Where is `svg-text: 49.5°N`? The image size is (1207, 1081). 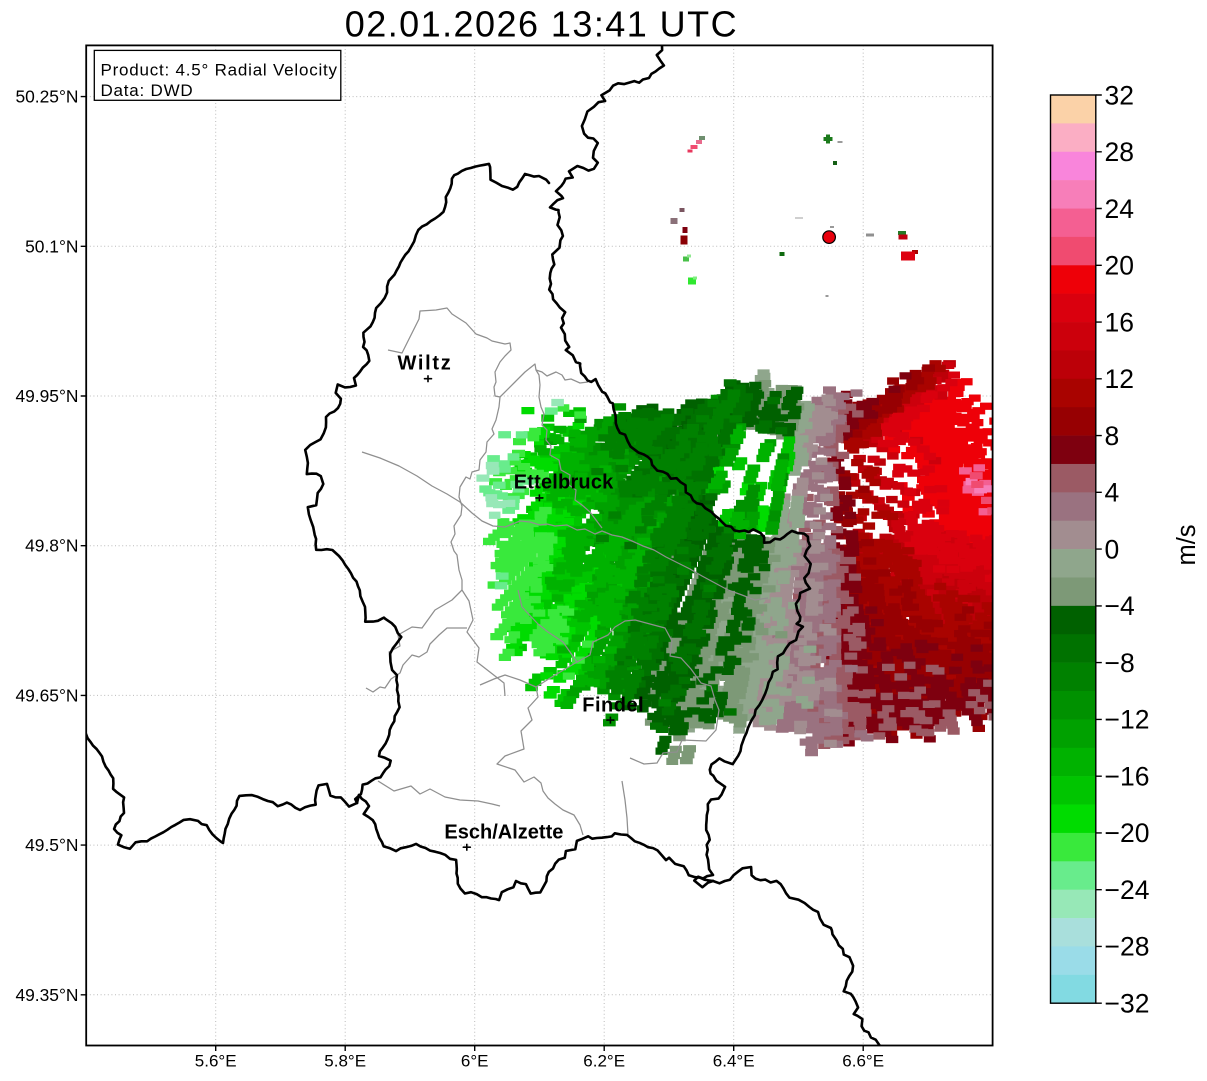 svg-text: 49.5°N is located at coordinates (51, 845).